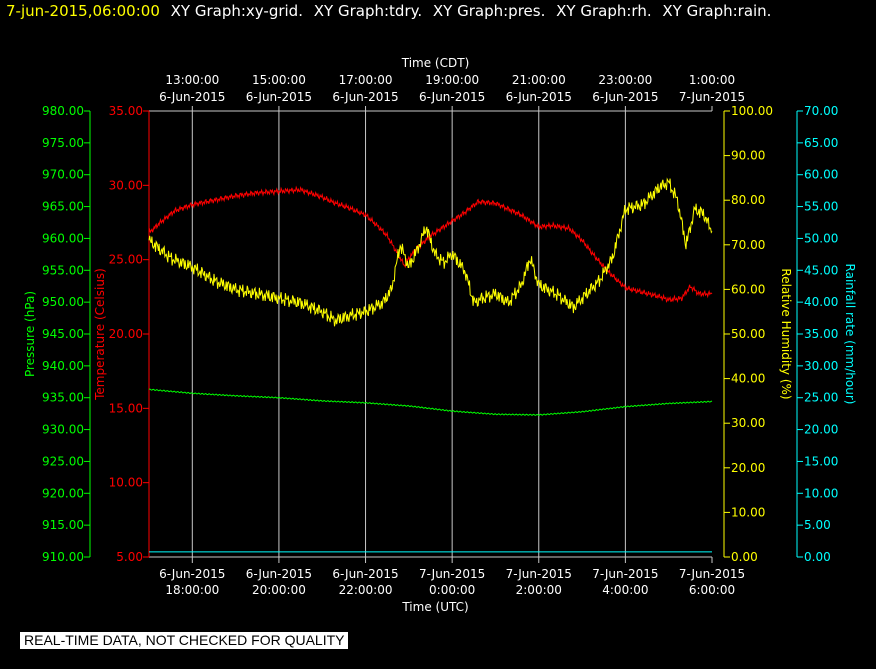 The width and height of the screenshot is (876, 669). I want to click on disclaimer-banner: REAL-TIME DATA, NOT CHECKED FOR QUALITY, so click(184, 640).